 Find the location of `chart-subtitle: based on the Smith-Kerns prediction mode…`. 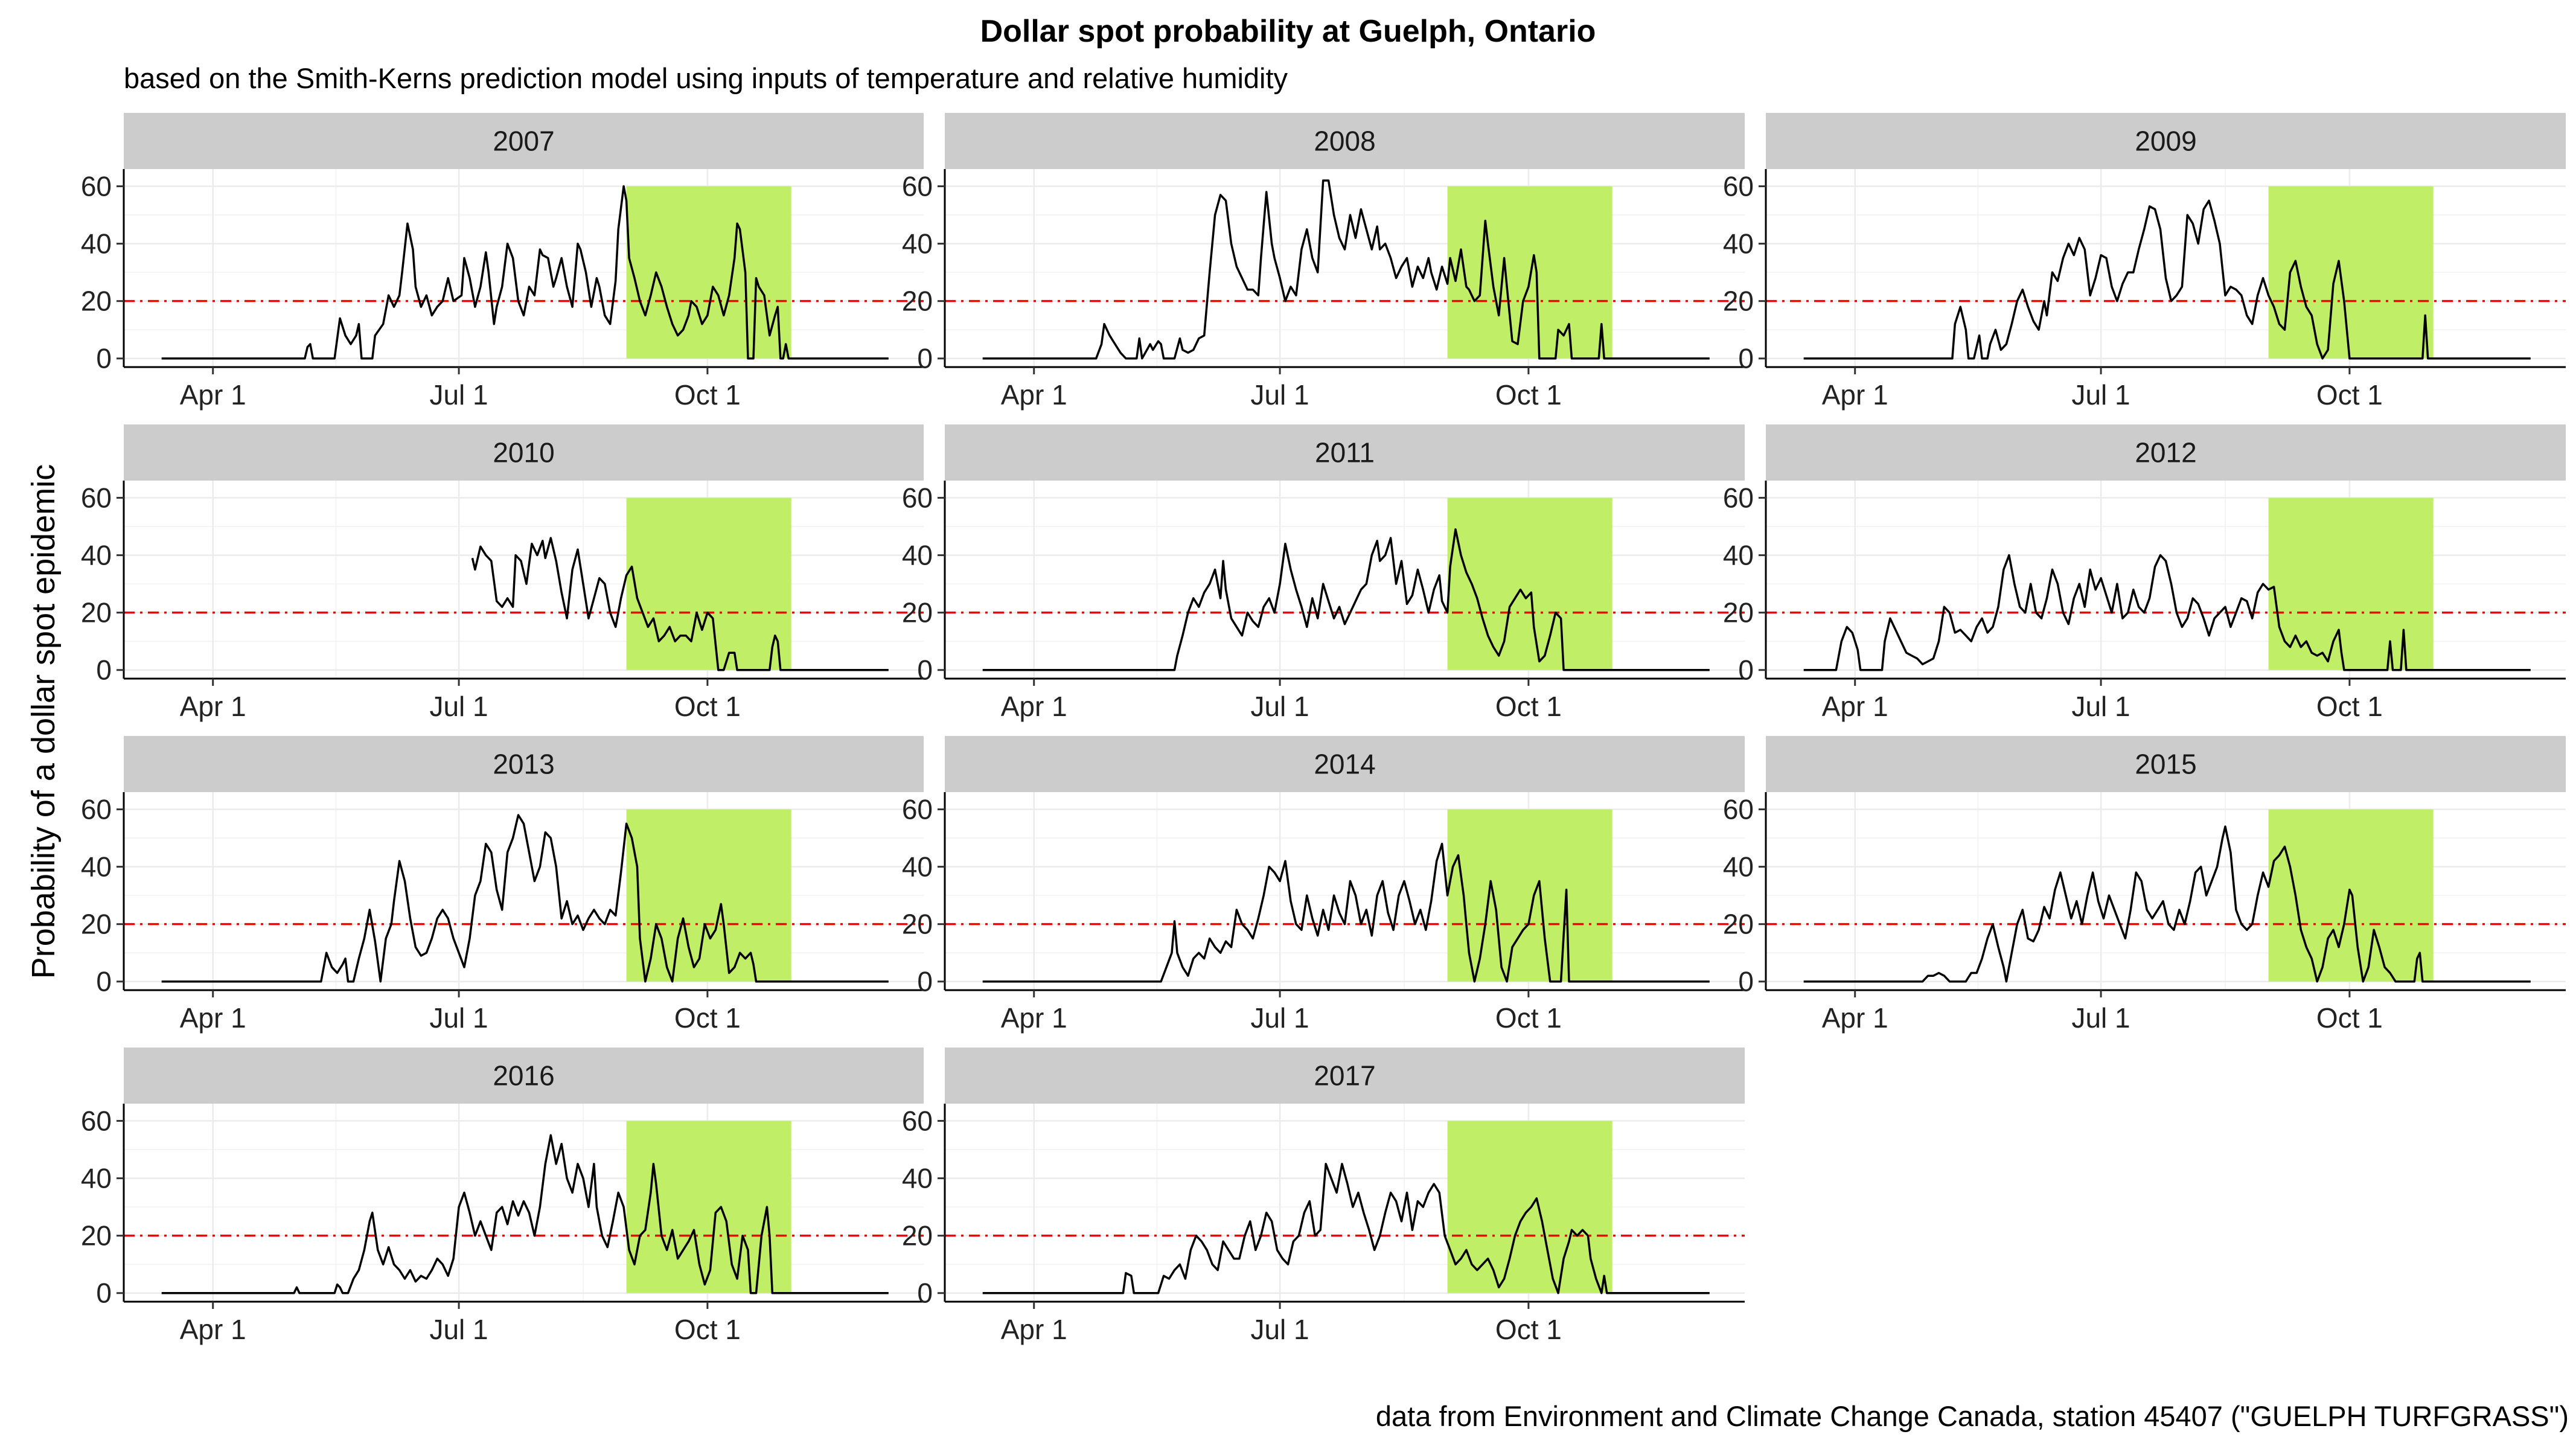

chart-subtitle: based on the Smith-Kerns prediction mode… is located at coordinates (706, 78).